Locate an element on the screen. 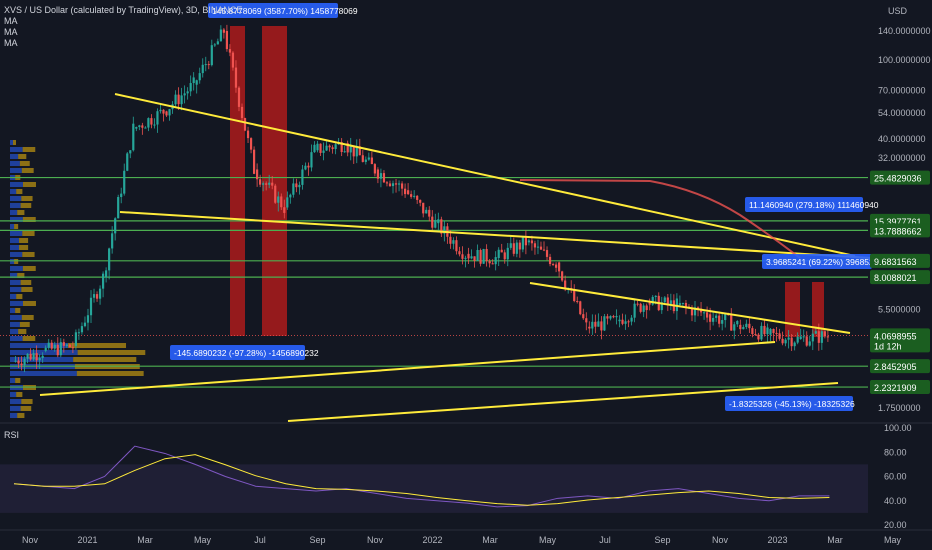 The width and height of the screenshot is (932, 550). rsi-band is located at coordinates (434, 488).